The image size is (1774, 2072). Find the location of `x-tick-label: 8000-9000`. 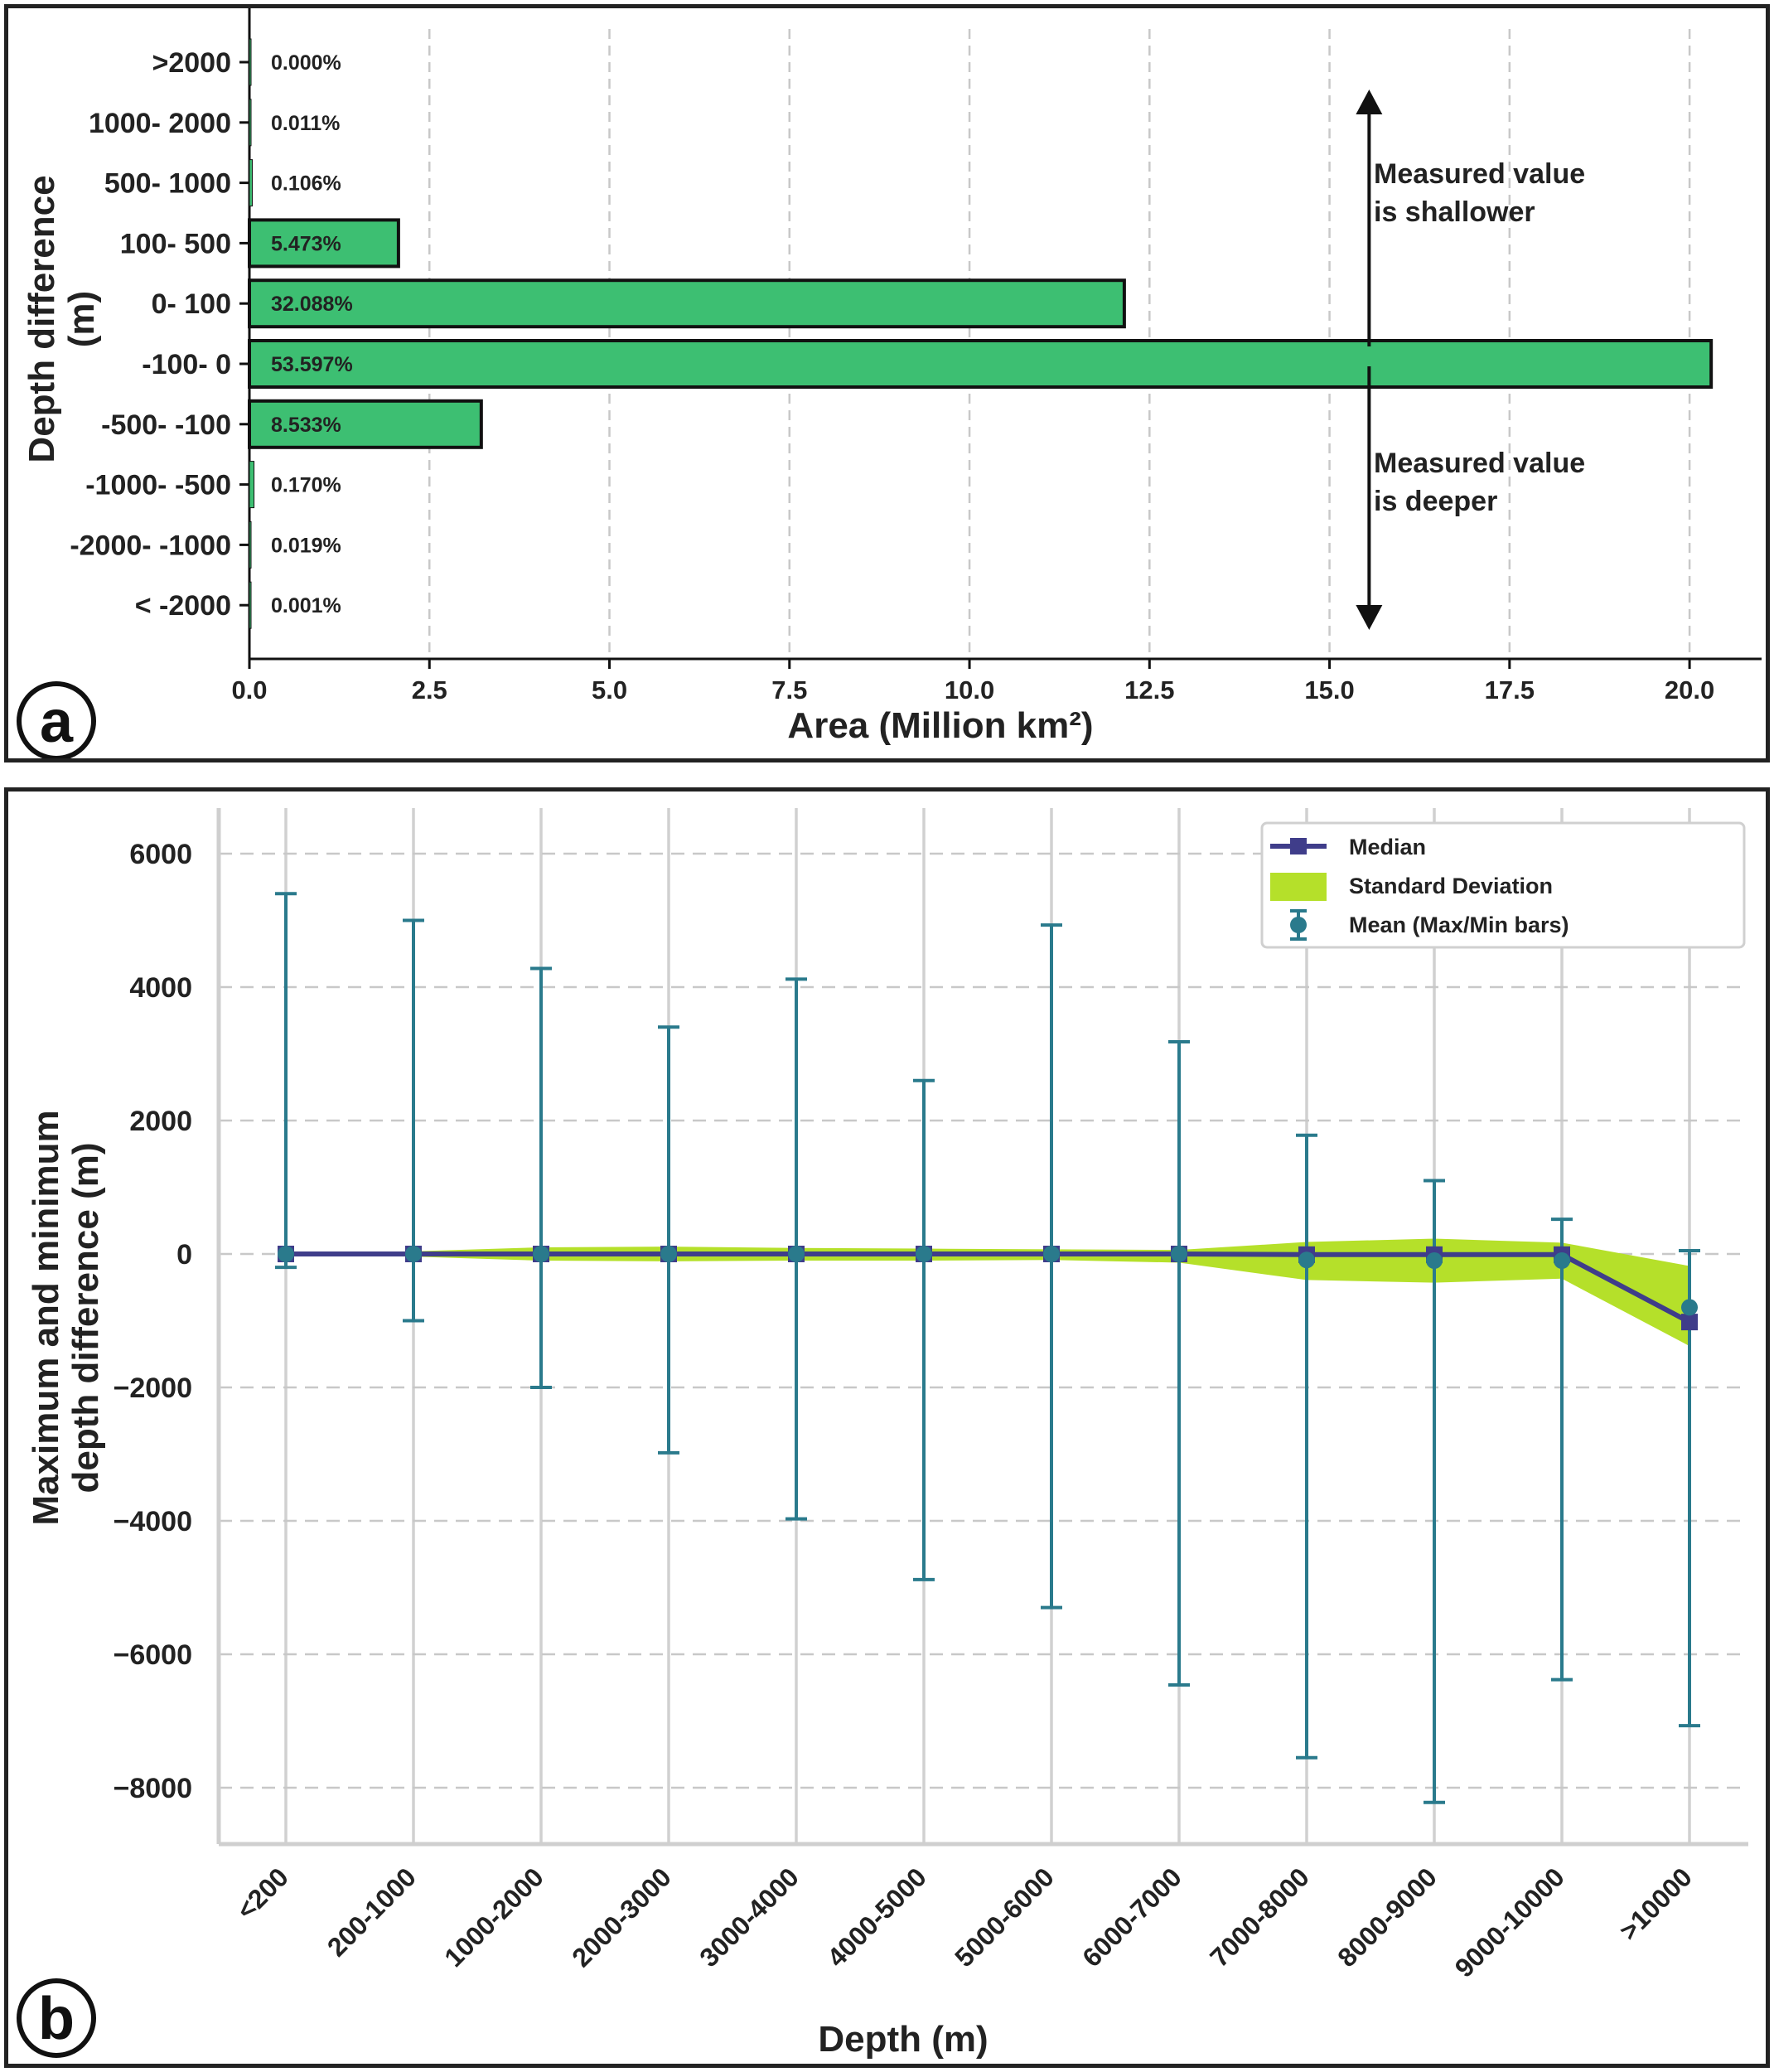

x-tick-label: 8000-9000 is located at coordinates (1388, 1917).